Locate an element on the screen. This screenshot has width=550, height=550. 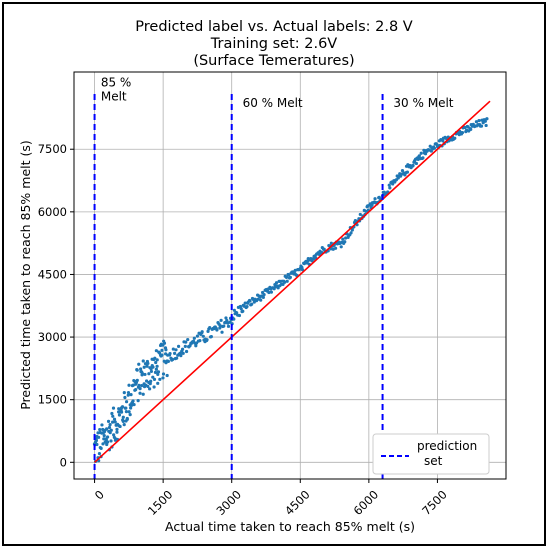
y-tick-label: 7500 is located at coordinates (52, 149).